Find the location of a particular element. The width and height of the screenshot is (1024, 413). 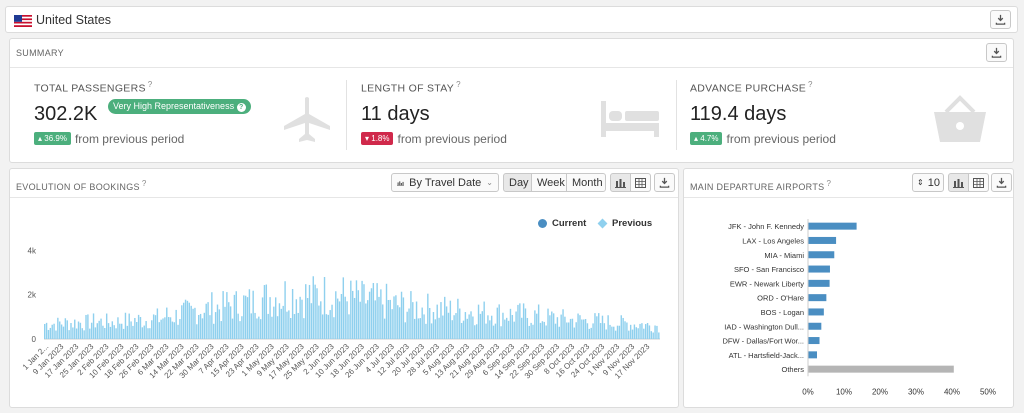

top-n-stepper: ⇕ 10 is located at coordinates (928, 182).